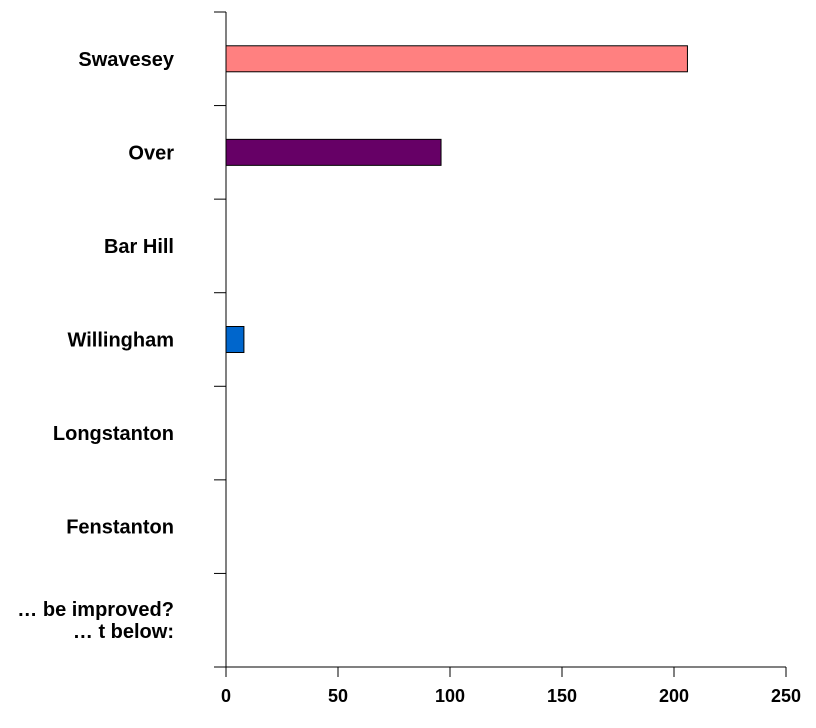 The image size is (816, 728). What do you see at coordinates (95, 621) in the screenshot?
I see `category-label: … be improved?… t below:` at bounding box center [95, 621].